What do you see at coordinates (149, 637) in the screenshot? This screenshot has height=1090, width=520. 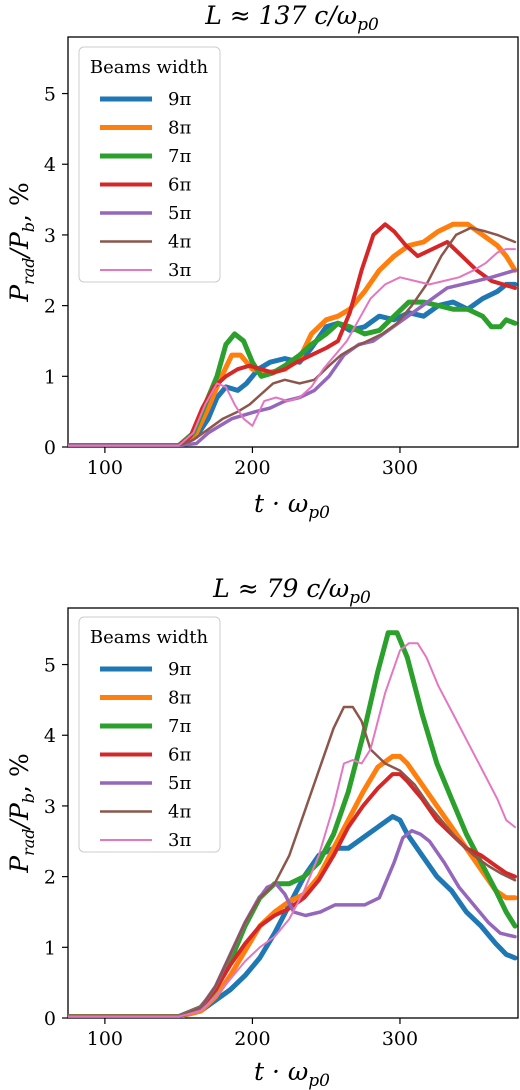 I see `chart-bottom-legend-title: Beams width` at bounding box center [149, 637].